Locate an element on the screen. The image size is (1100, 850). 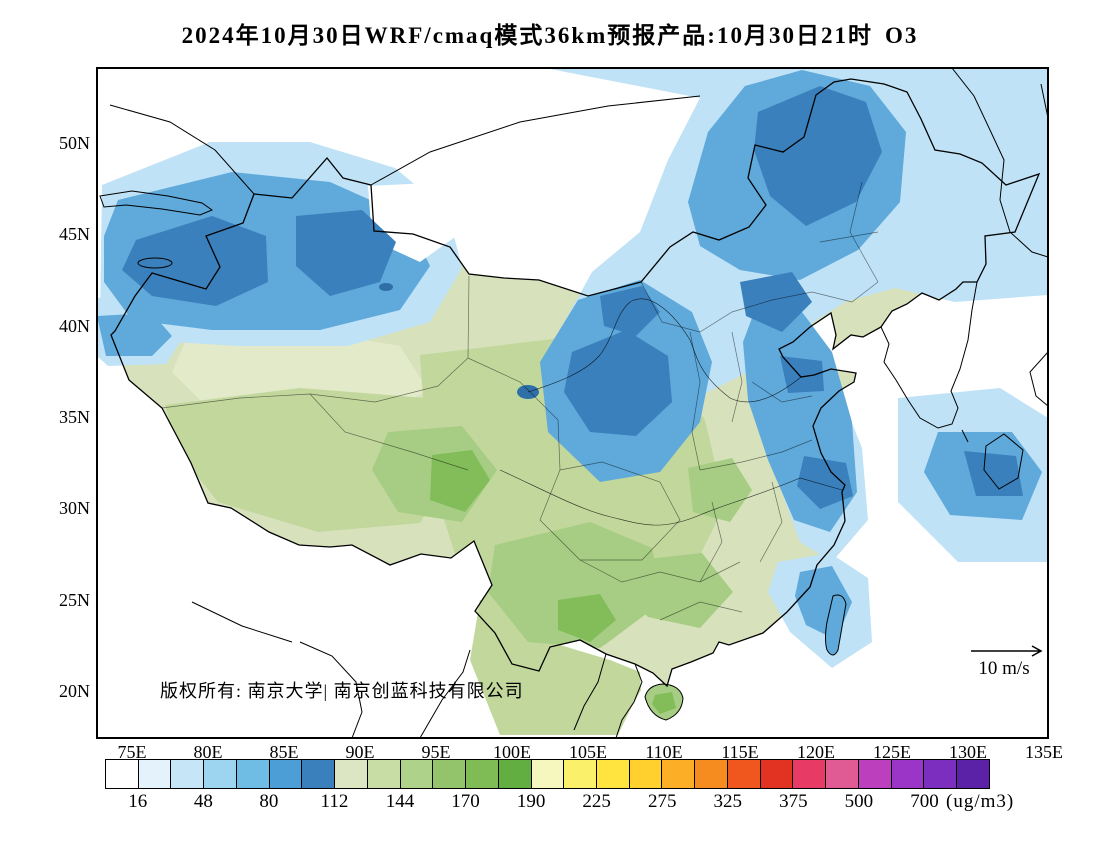
colorbar-tick-label: 48 is located at coordinates (203, 801).